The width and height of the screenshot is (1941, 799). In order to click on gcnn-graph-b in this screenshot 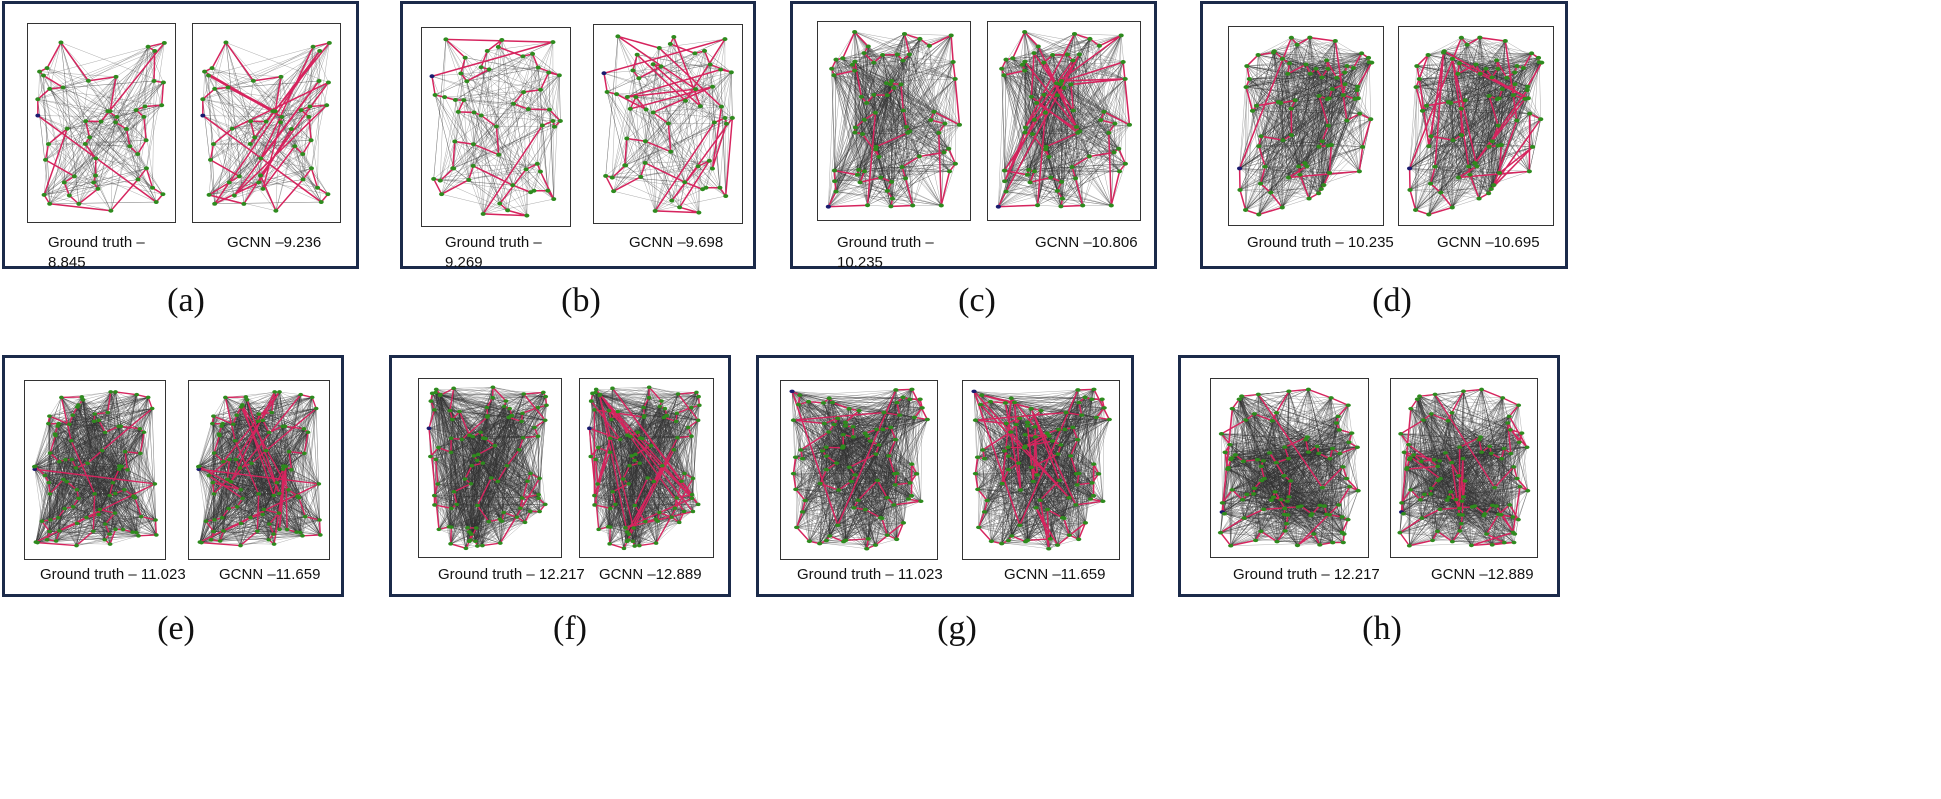, I will do `click(668, 124)`.